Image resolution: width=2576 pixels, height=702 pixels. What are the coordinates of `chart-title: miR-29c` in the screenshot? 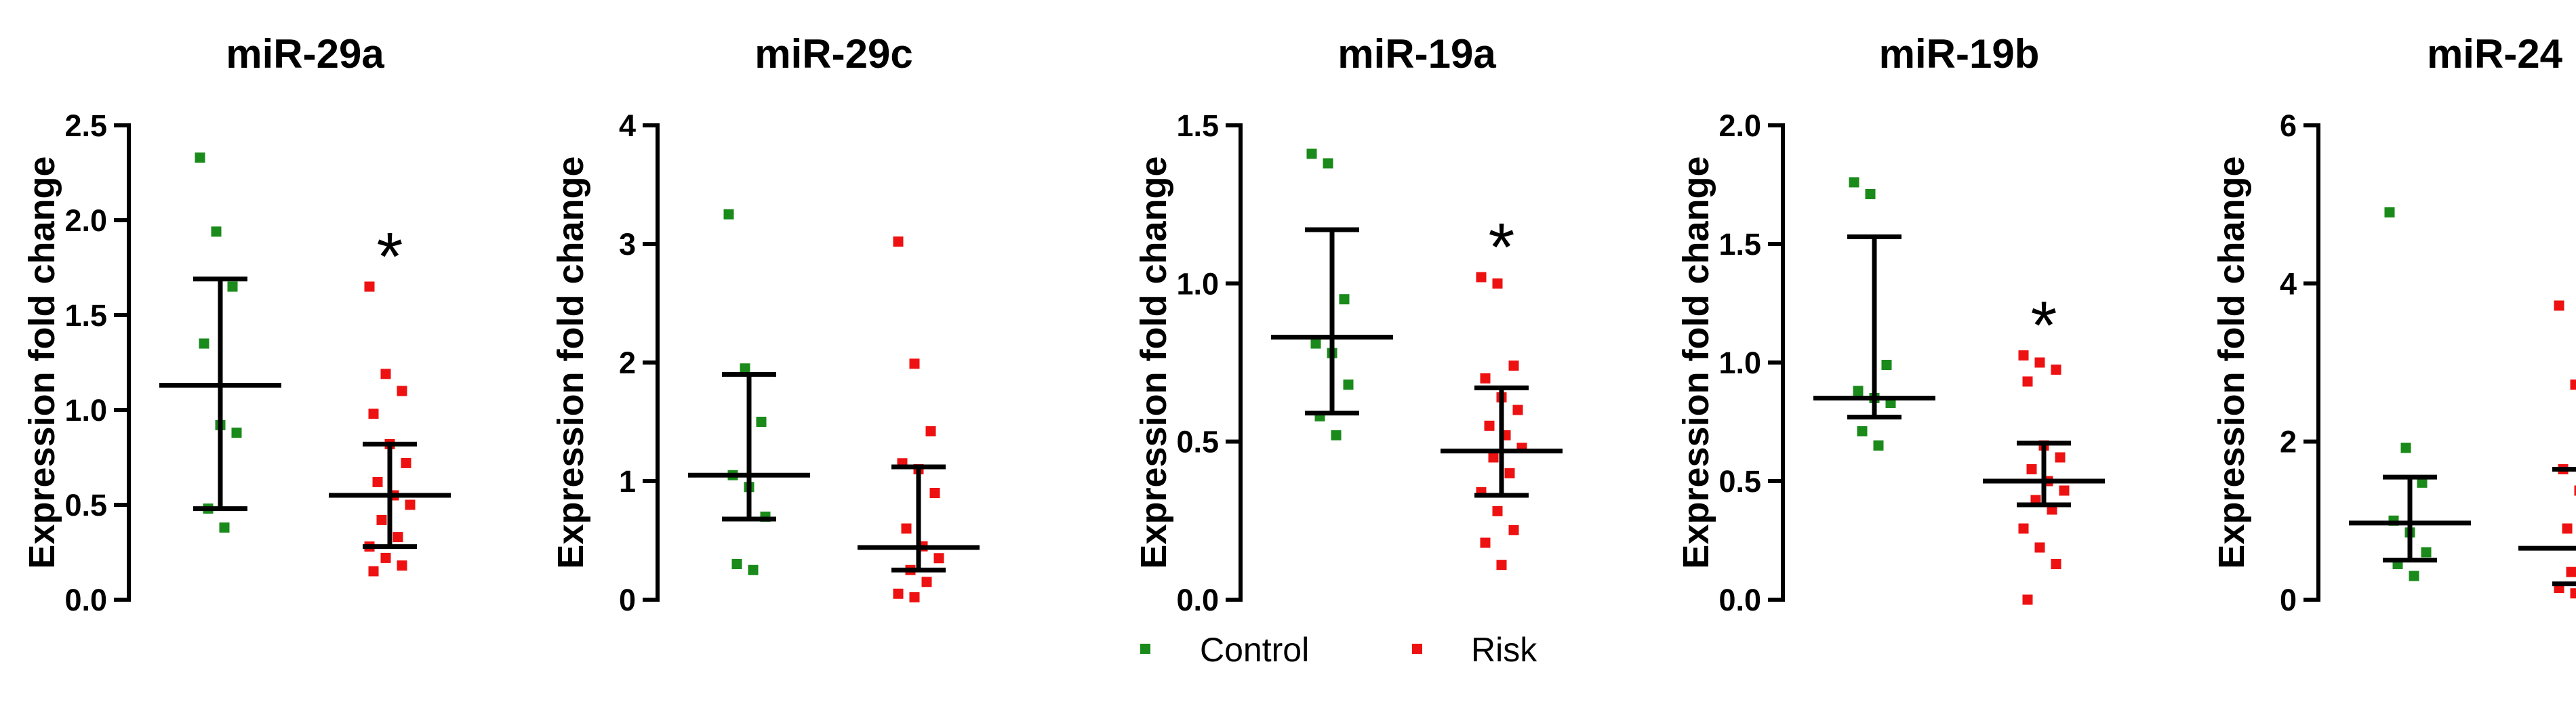 It's located at (833, 54).